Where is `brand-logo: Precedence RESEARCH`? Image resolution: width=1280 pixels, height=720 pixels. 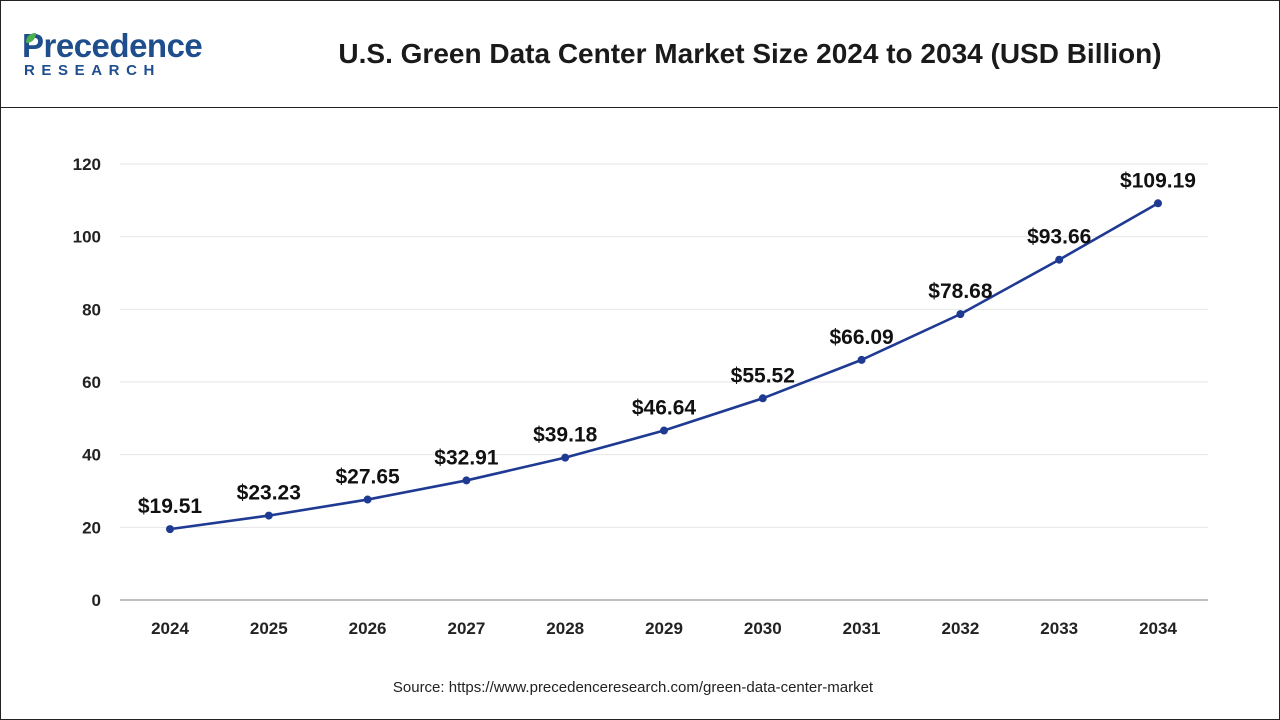
brand-logo: Precedence RESEARCH is located at coordinates (122, 56).